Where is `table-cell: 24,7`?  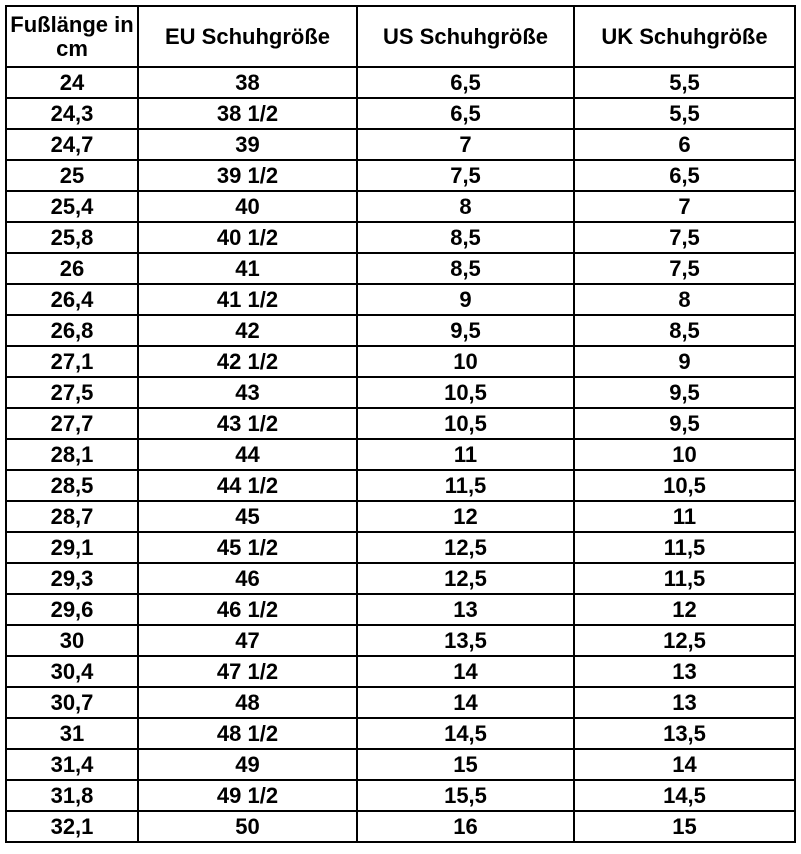
table-cell: 24,7 is located at coordinates (72, 144).